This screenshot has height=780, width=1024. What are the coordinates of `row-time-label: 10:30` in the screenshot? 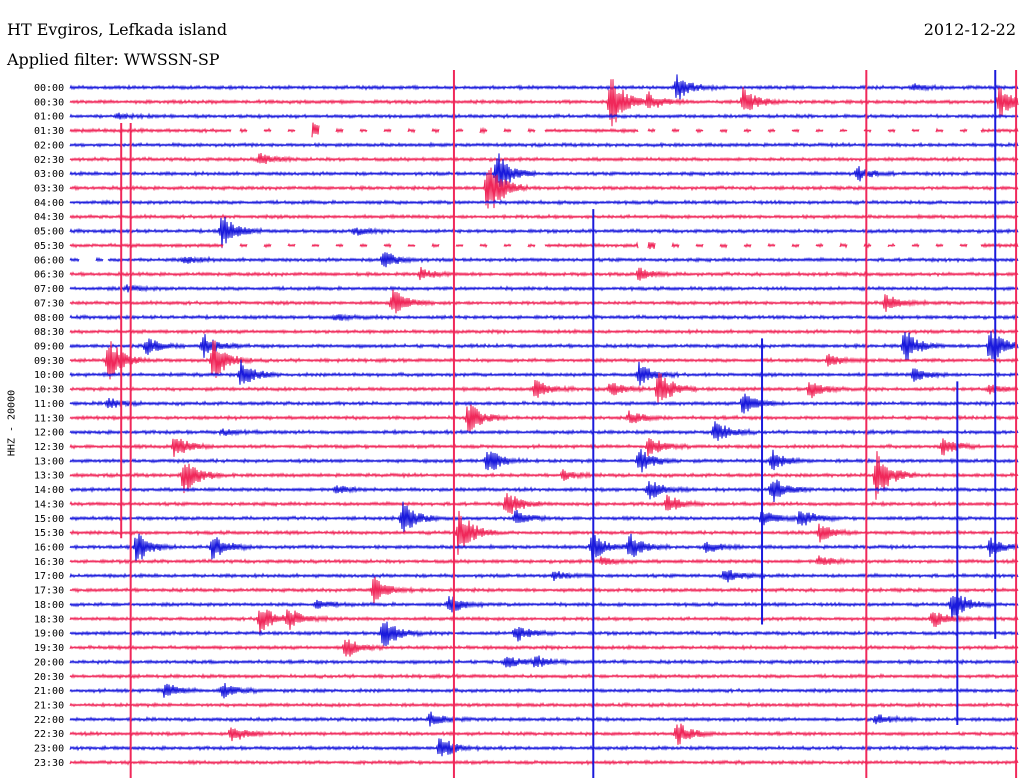 It's located at (49, 390).